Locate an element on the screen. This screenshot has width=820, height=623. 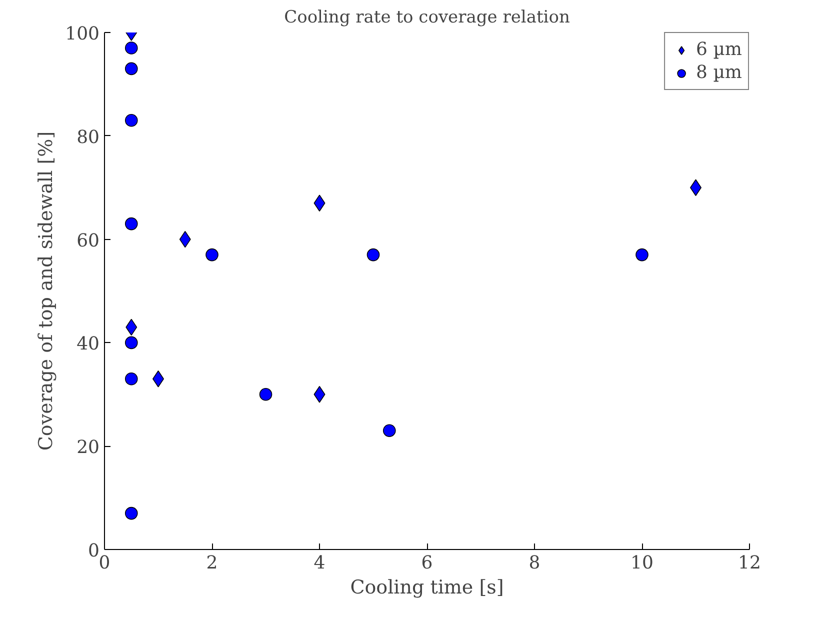
x-tick-label: 4 is located at coordinates (320, 563).